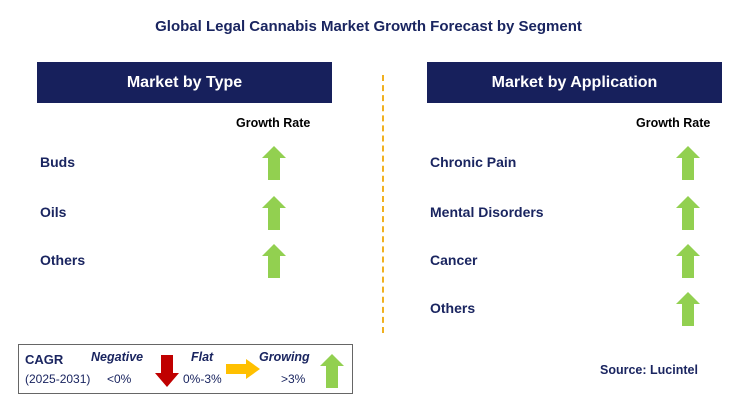  What do you see at coordinates (383, 204) in the screenshot?
I see `divider` at bounding box center [383, 204].